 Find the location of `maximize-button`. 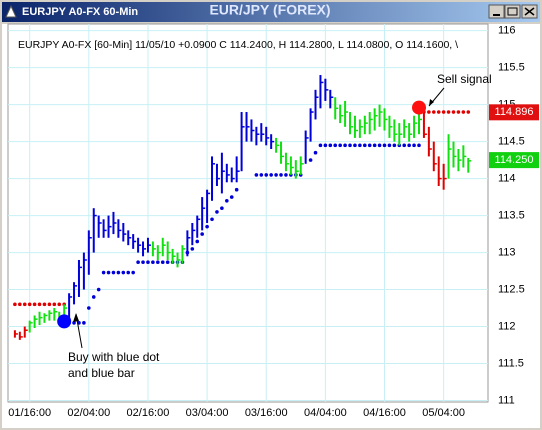

maximize-button is located at coordinates (512, 11).